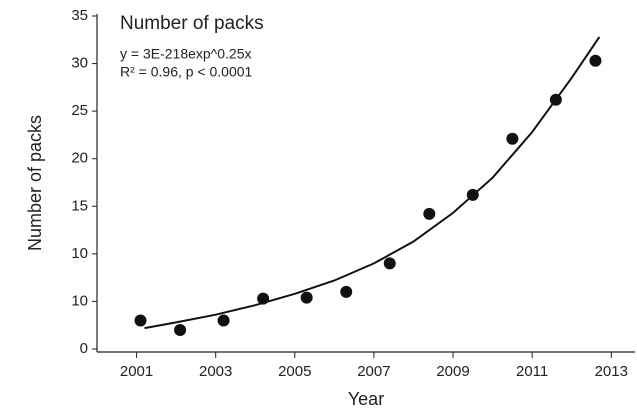 The width and height of the screenshot is (637, 411). What do you see at coordinates (136, 371) in the screenshot?
I see `x-tick-label: 2001` at bounding box center [136, 371].